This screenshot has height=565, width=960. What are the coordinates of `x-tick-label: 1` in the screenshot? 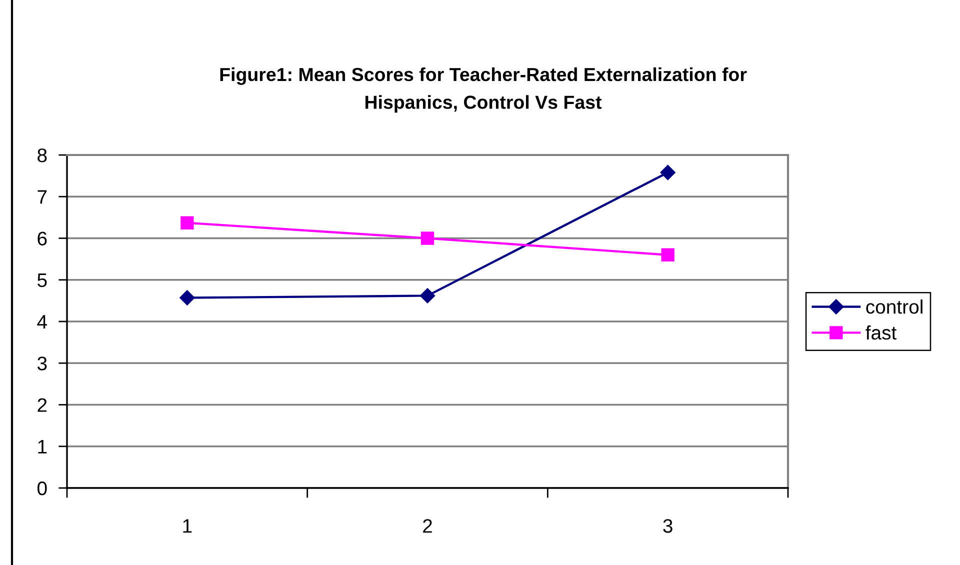 It's located at (187, 526).